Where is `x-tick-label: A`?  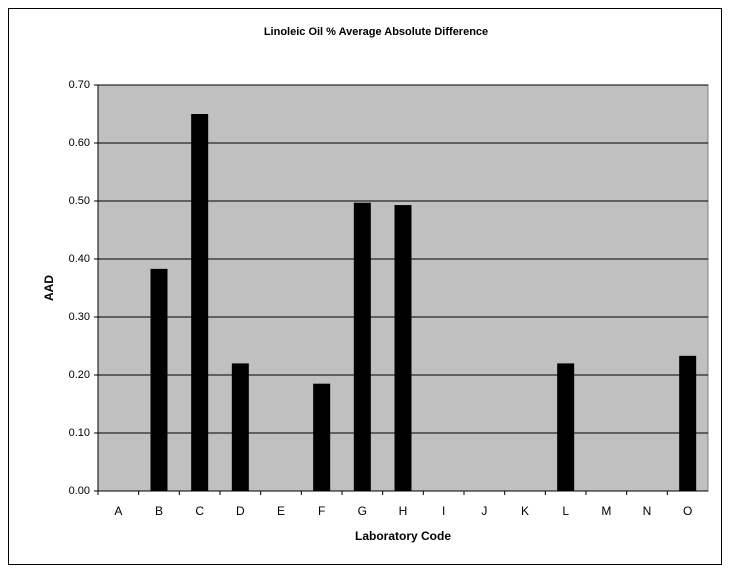
x-tick-label: A is located at coordinates (118, 511).